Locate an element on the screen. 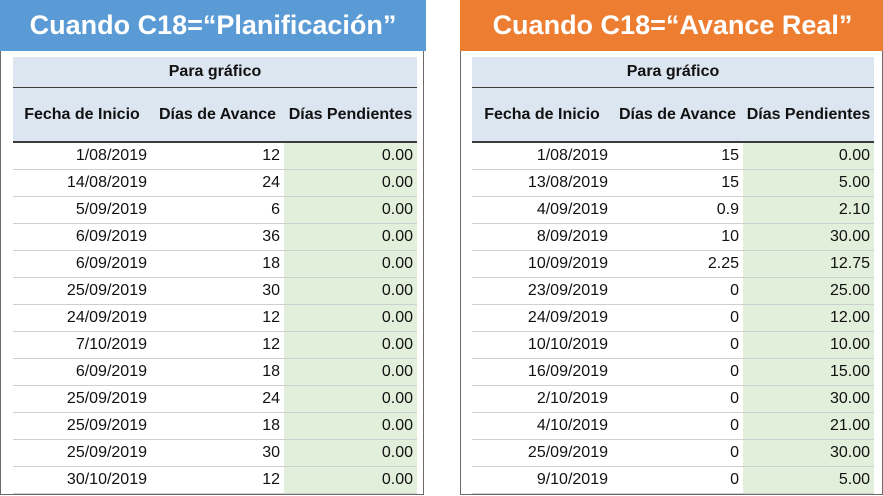 This screenshot has width=883, height=496. cell-fecha-inicio: 9/10/2019 is located at coordinates (572, 479).